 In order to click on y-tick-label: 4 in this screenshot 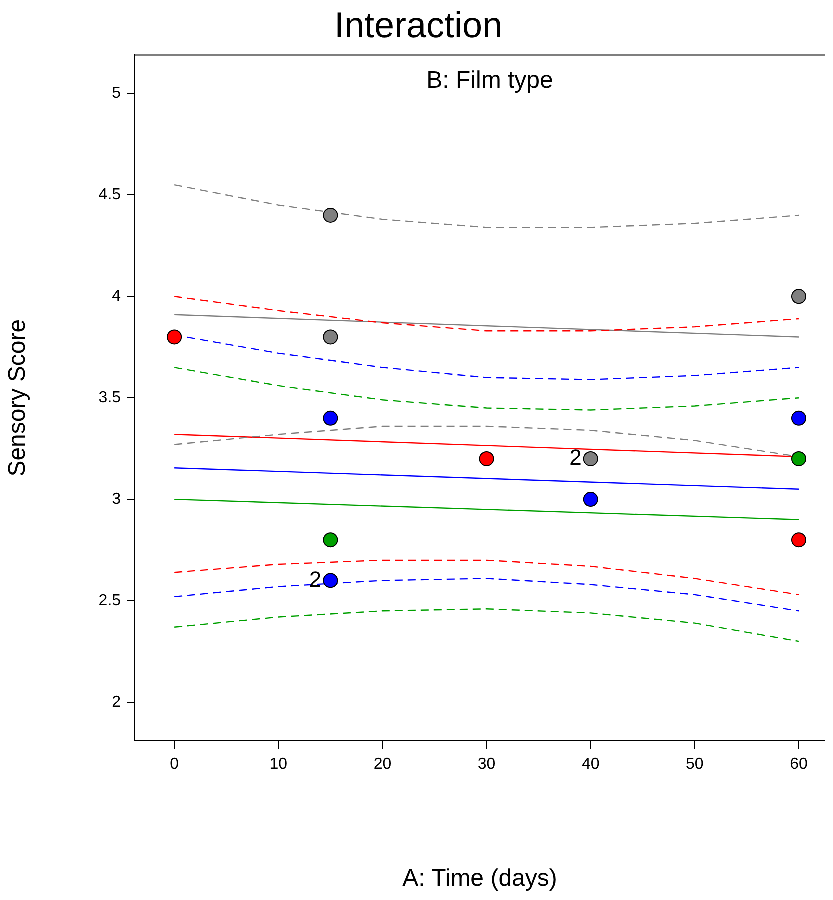, I will do `click(117, 297)`.